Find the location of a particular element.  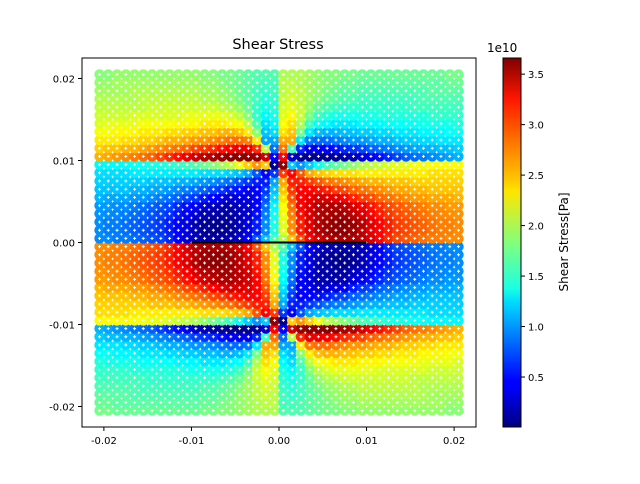

x-tick-label: -0.01 is located at coordinates (192, 441).